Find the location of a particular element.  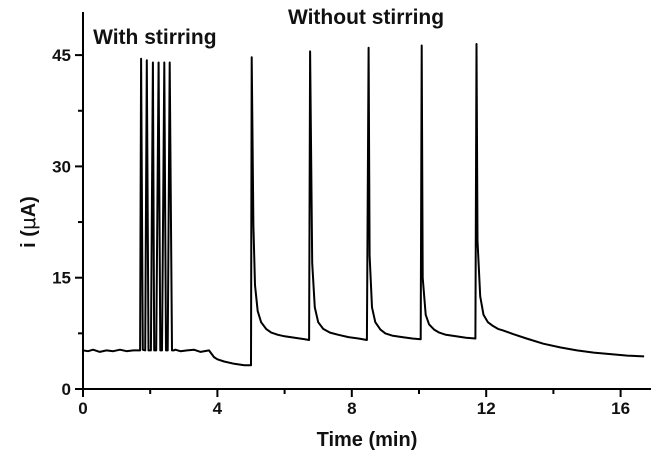

y-tick-label: 45 is located at coordinates (61, 55).